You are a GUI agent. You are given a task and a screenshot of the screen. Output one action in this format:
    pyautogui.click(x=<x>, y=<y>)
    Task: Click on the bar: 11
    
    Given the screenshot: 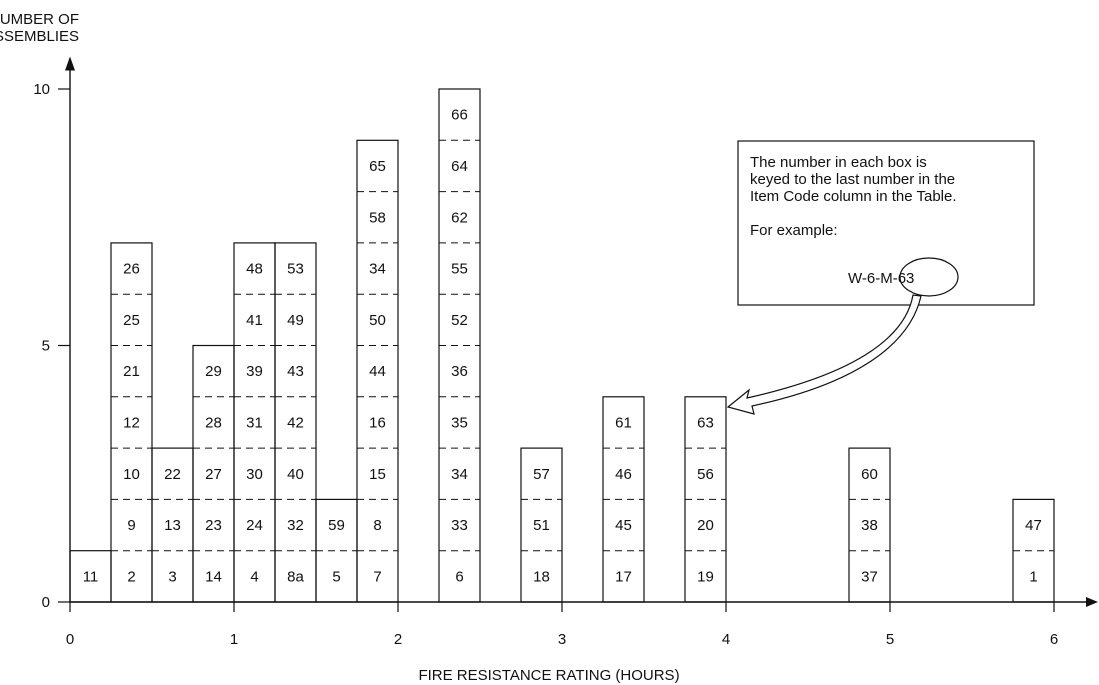 What is the action you would take?
    pyautogui.click(x=90, y=576)
    